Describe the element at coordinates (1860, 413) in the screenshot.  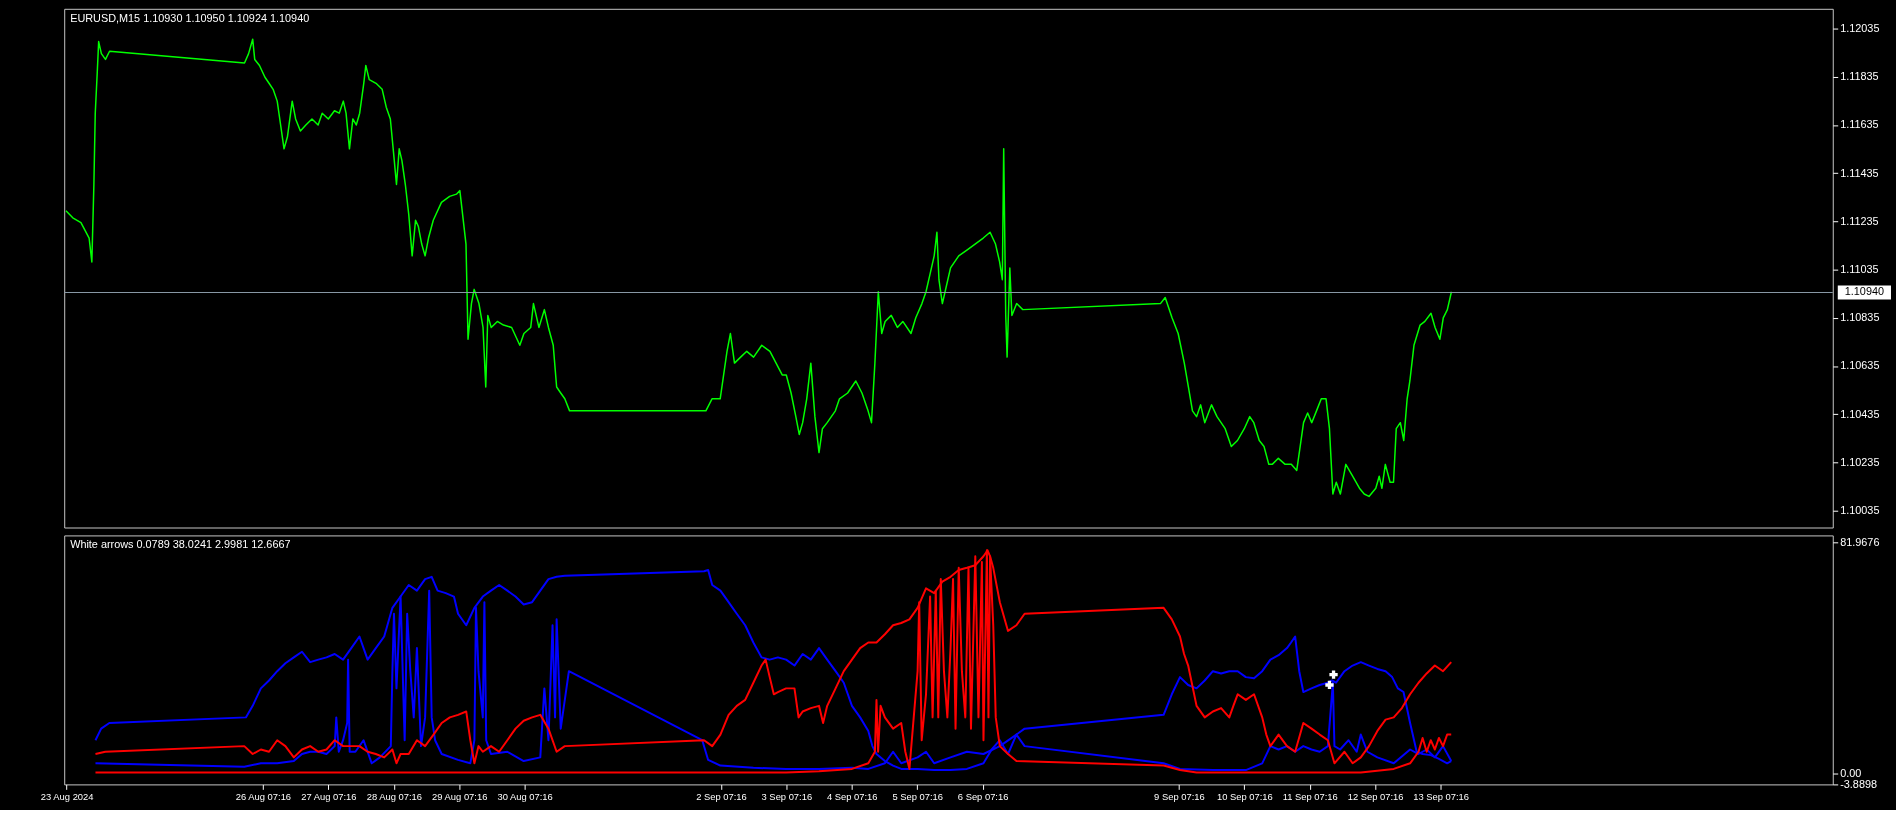
I see `y-tick-label: 1.10435` at that location.